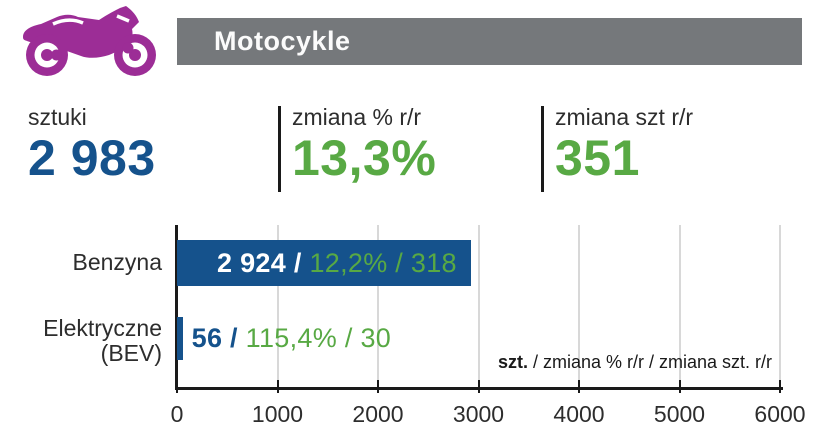 Image resolution: width=822 pixels, height=441 pixels. Describe the element at coordinates (176, 306) in the screenshot. I see `y-axis-line` at that location.